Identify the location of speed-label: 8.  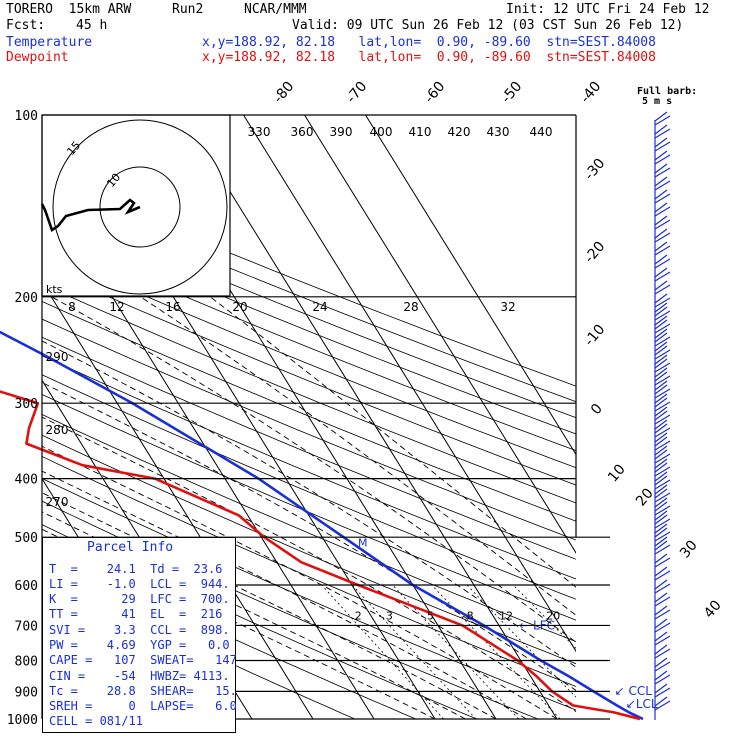
(72, 307).